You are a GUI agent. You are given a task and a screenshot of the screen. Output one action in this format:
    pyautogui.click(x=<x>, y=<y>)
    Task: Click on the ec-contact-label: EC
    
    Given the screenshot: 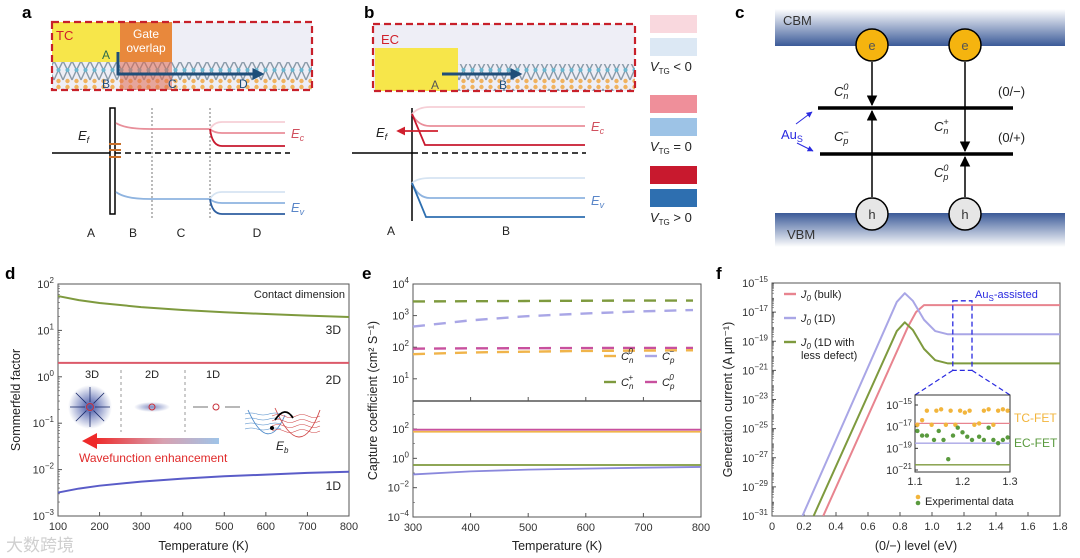 What is the action you would take?
    pyautogui.click(x=390, y=39)
    